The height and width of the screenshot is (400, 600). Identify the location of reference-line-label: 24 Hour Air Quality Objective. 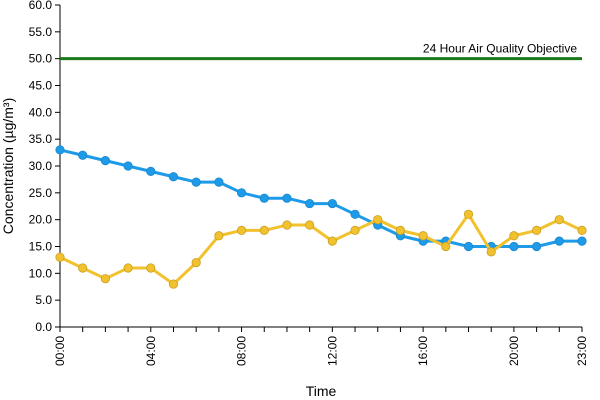
(500, 49).